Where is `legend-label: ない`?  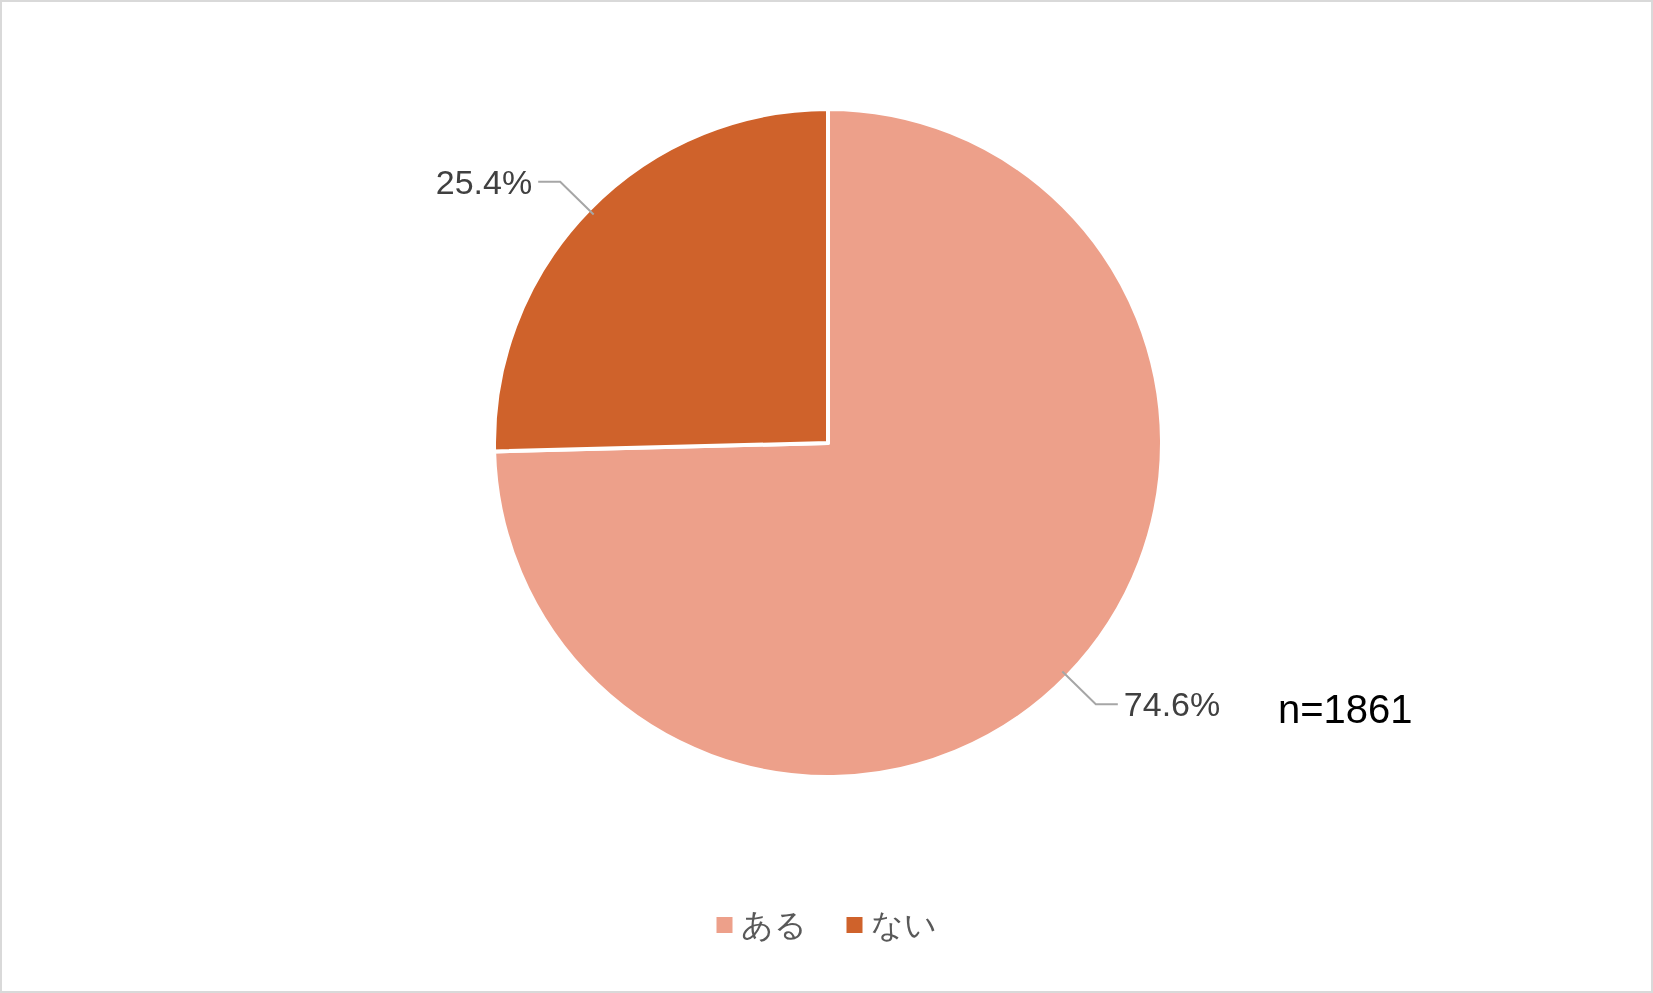 legend-label: ない is located at coordinates (903, 925).